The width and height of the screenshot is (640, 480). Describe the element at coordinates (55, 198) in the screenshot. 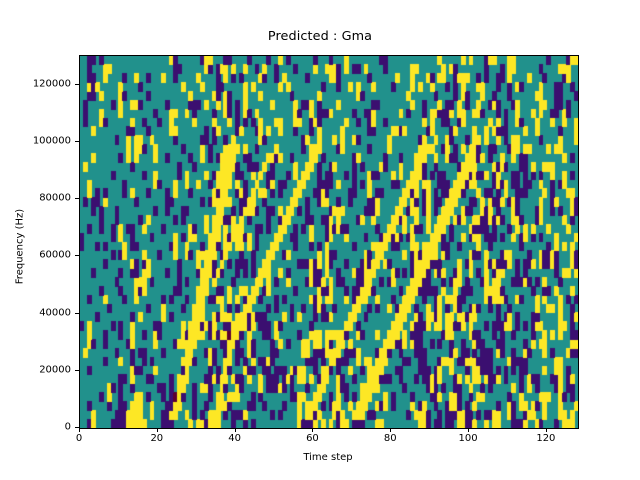

I see `y-tick-label: 80000` at that location.